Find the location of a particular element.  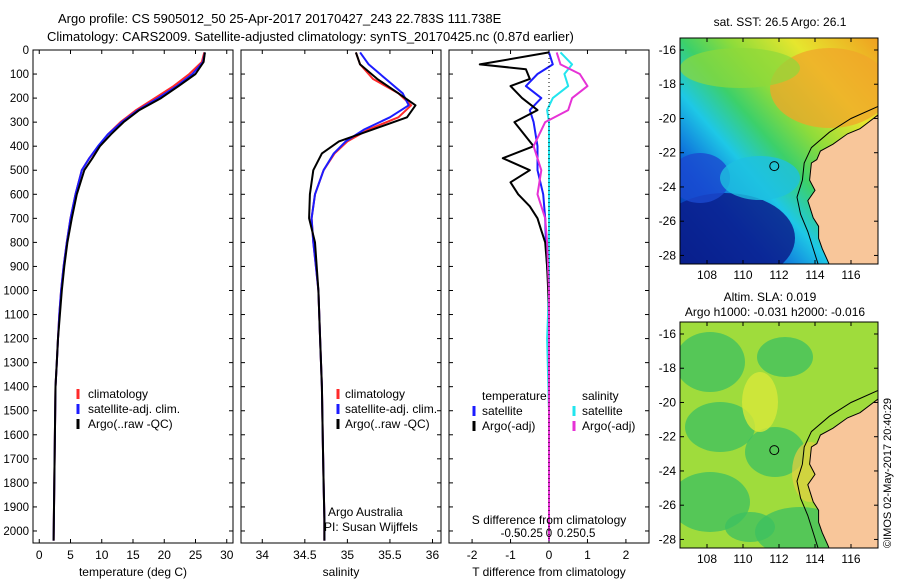

x-tick-label: 34.5 is located at coordinates (305, 555).